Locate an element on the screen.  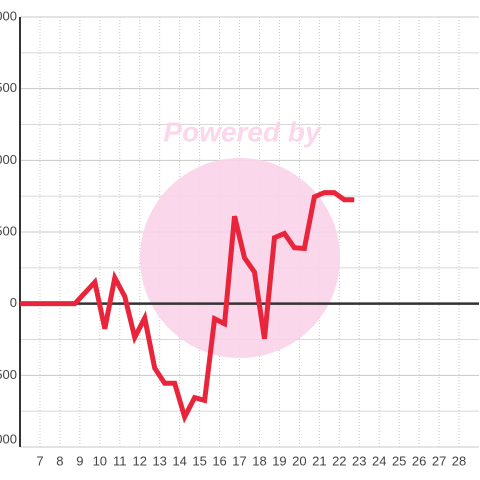
x-tick-label: 28 is located at coordinates (459, 460).